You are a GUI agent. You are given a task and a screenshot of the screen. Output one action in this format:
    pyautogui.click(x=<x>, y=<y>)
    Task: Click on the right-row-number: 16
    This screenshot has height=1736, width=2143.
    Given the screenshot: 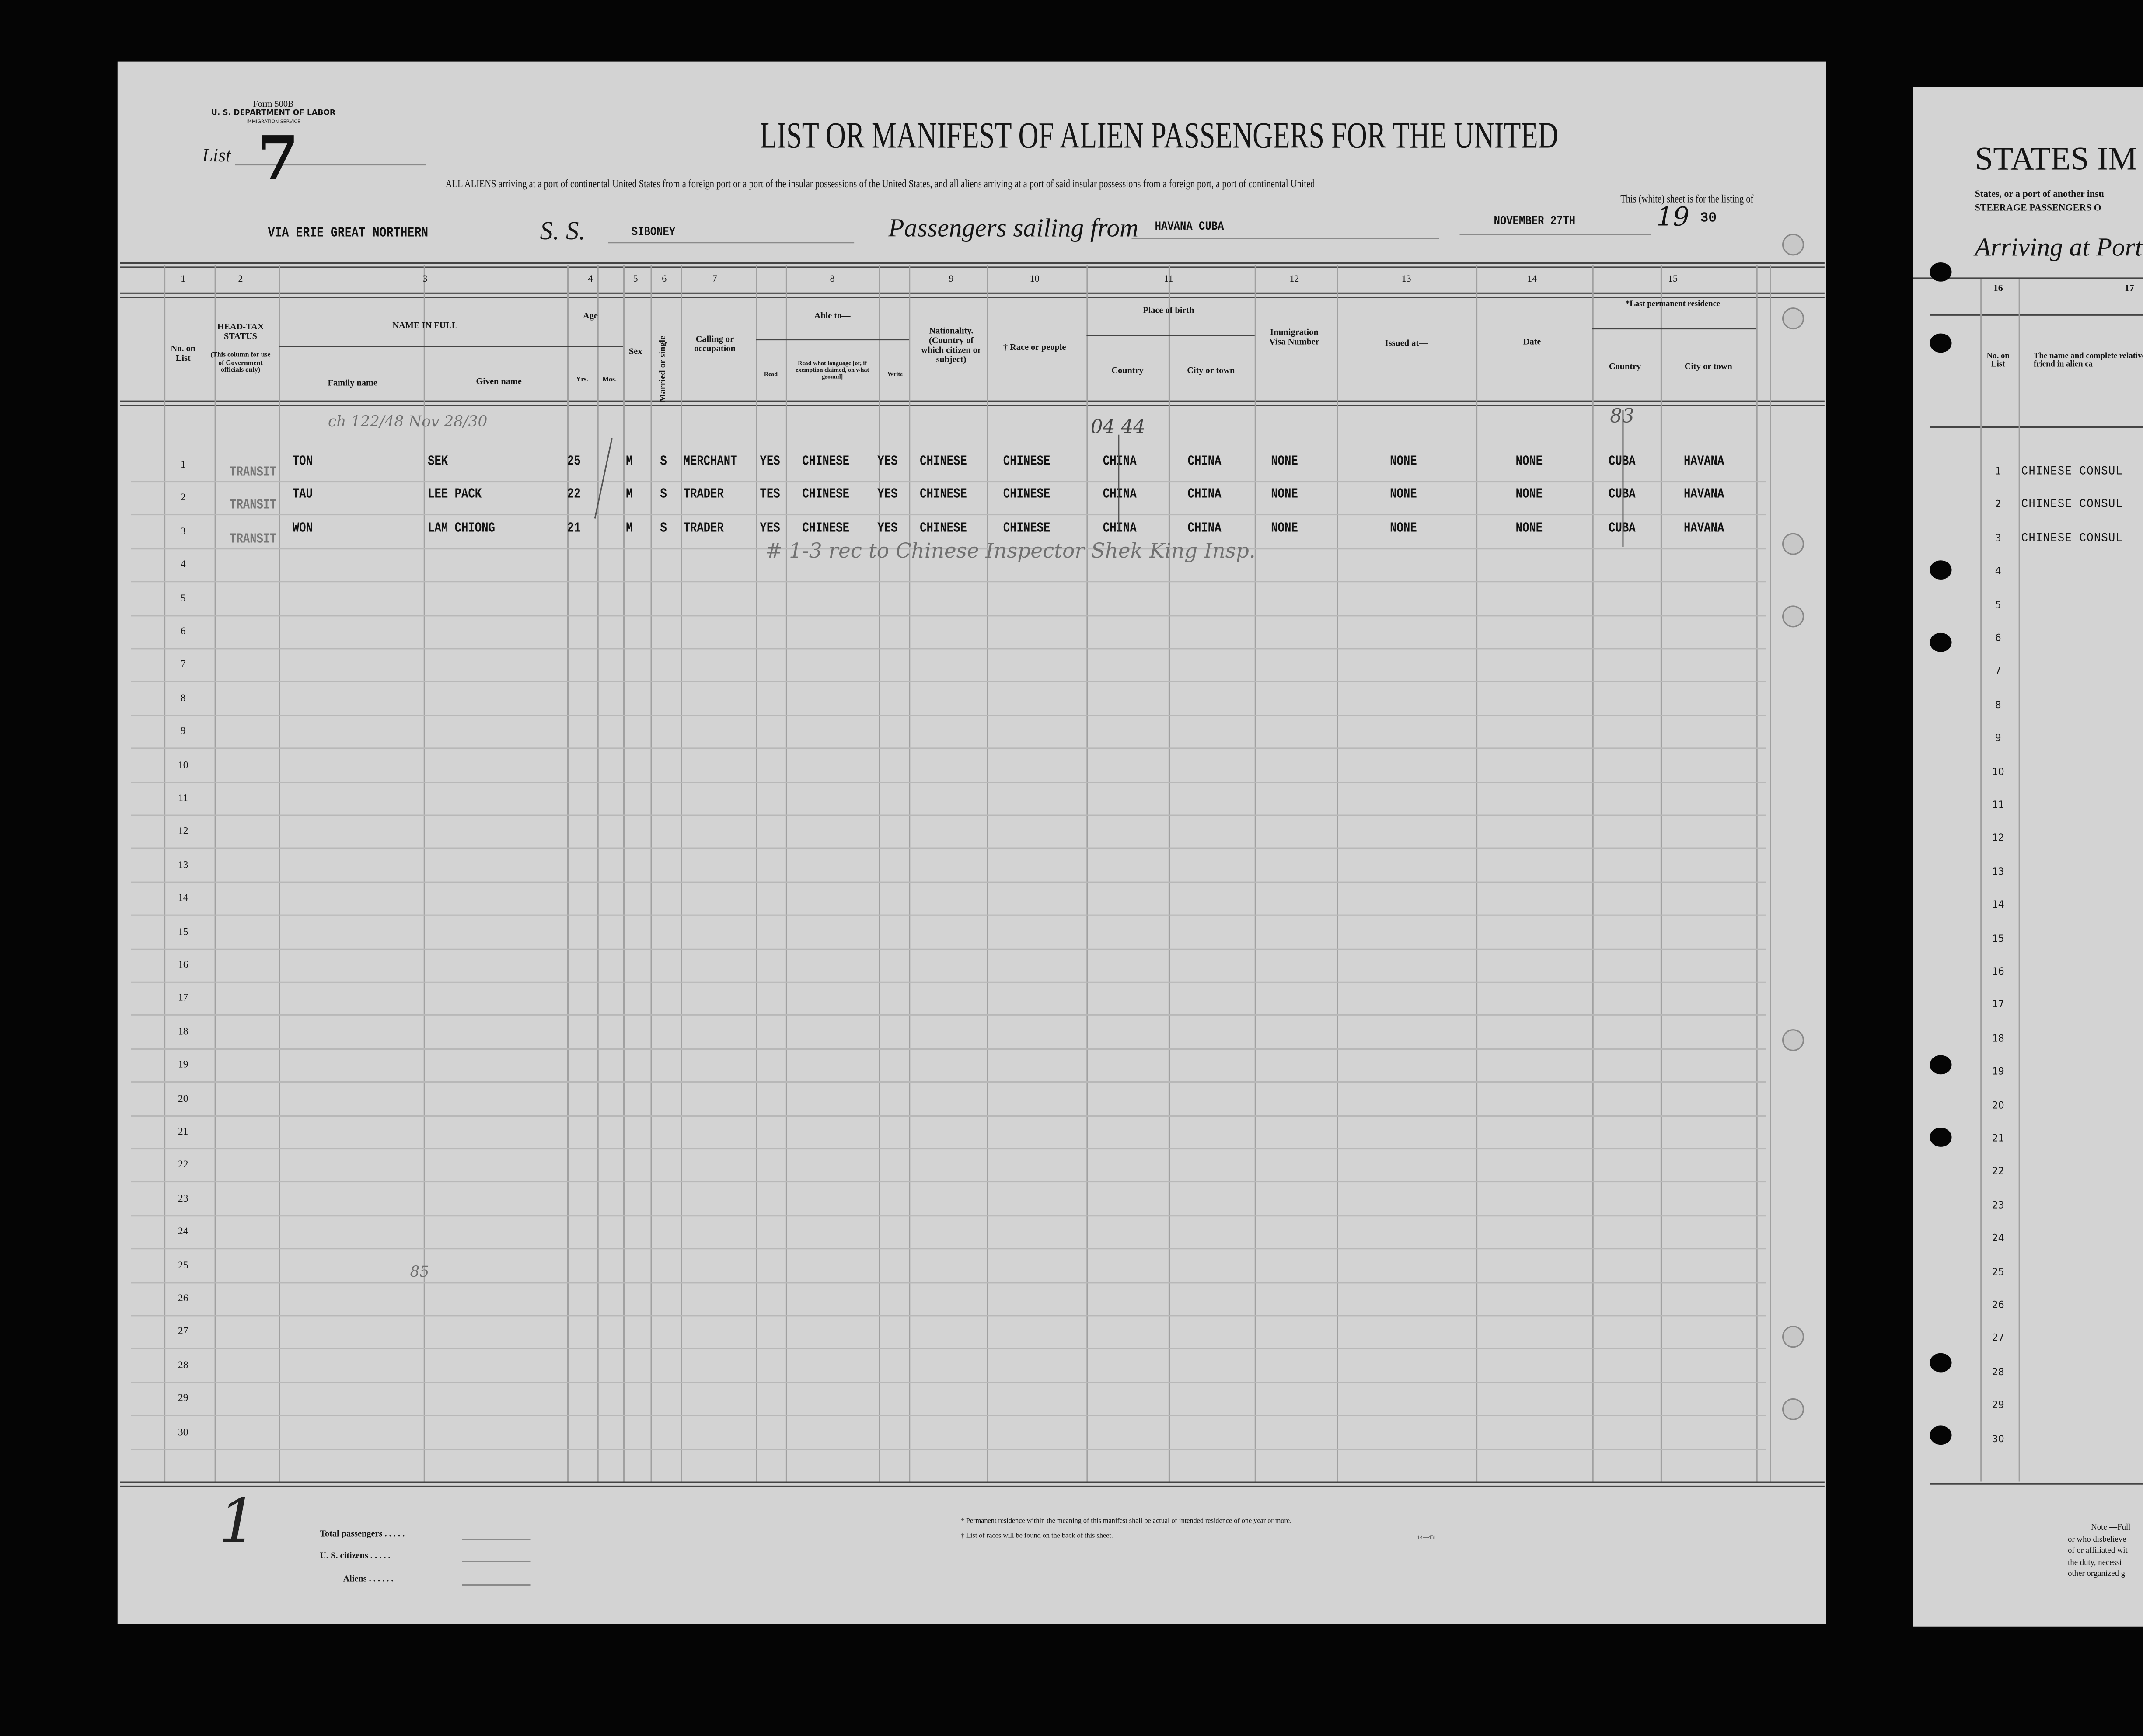 What is the action you would take?
    pyautogui.click(x=1998, y=973)
    